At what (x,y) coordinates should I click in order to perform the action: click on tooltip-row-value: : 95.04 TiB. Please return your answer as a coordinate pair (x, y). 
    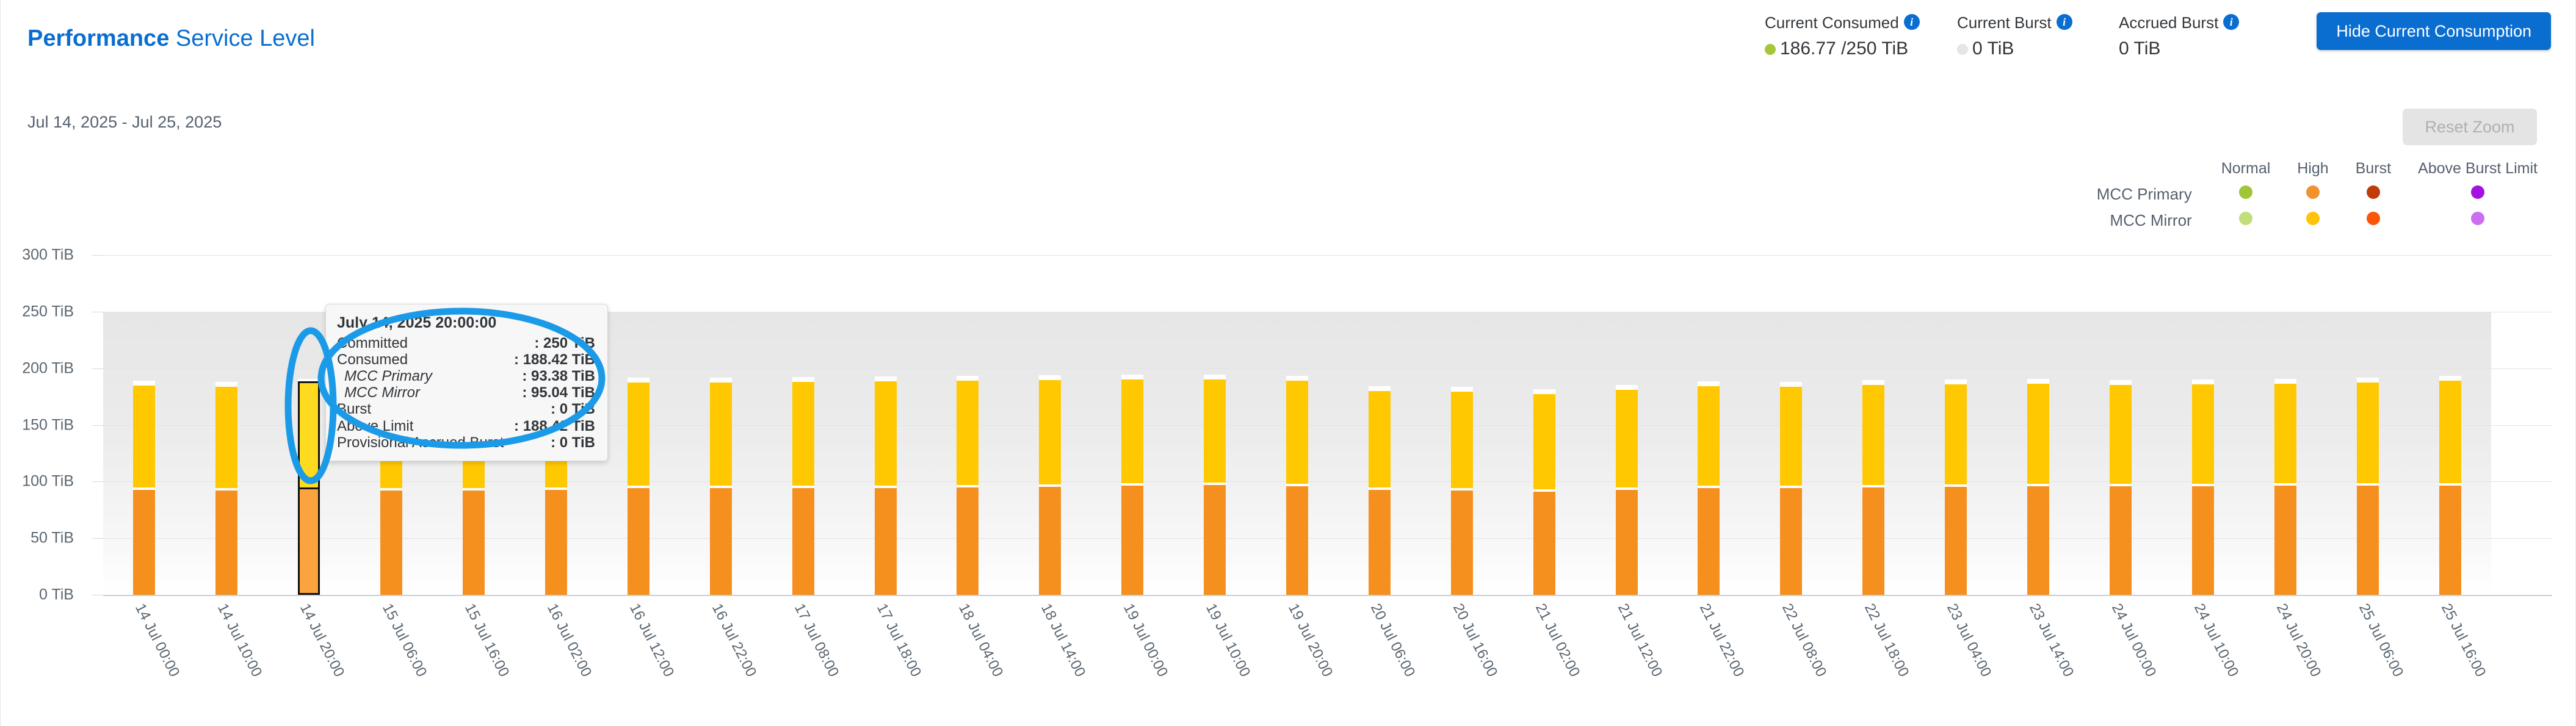
    Looking at the image, I should click on (558, 392).